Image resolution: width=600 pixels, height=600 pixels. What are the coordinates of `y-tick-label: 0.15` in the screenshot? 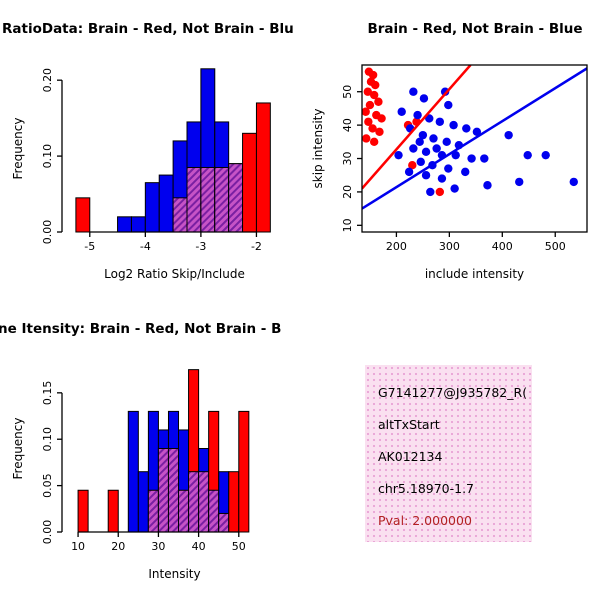 It's located at (47, 393).